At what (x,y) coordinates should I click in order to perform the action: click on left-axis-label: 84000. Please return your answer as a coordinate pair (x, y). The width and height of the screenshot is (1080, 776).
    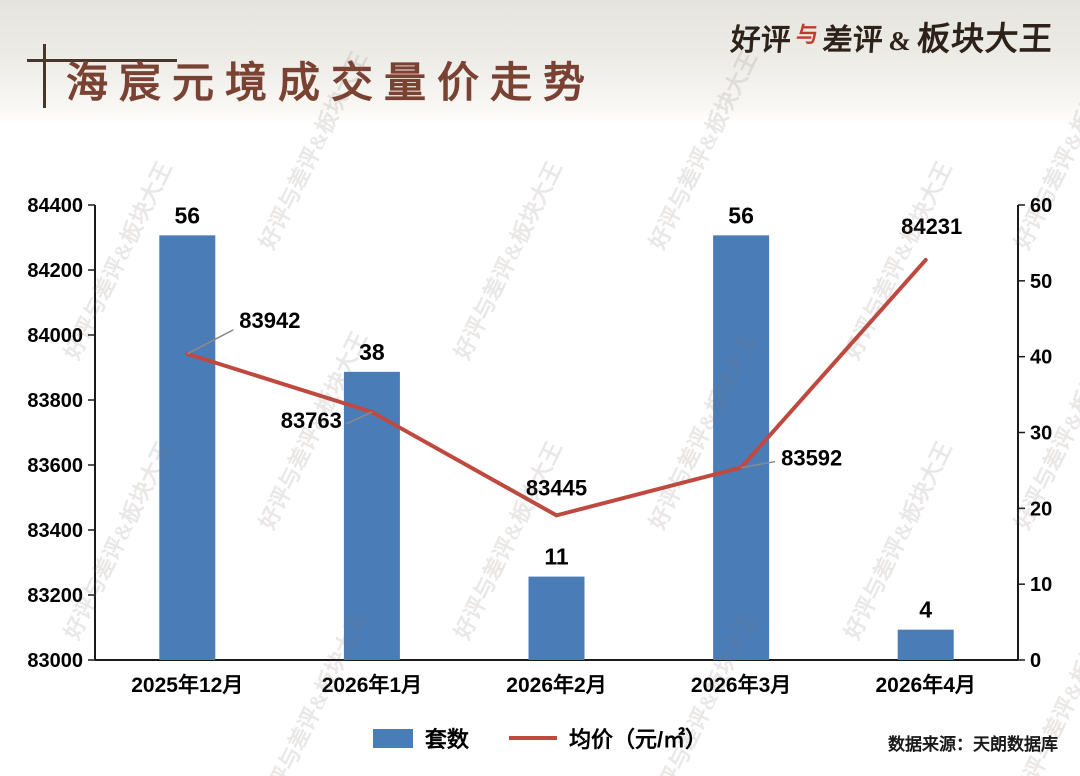
    Looking at the image, I should click on (55, 336).